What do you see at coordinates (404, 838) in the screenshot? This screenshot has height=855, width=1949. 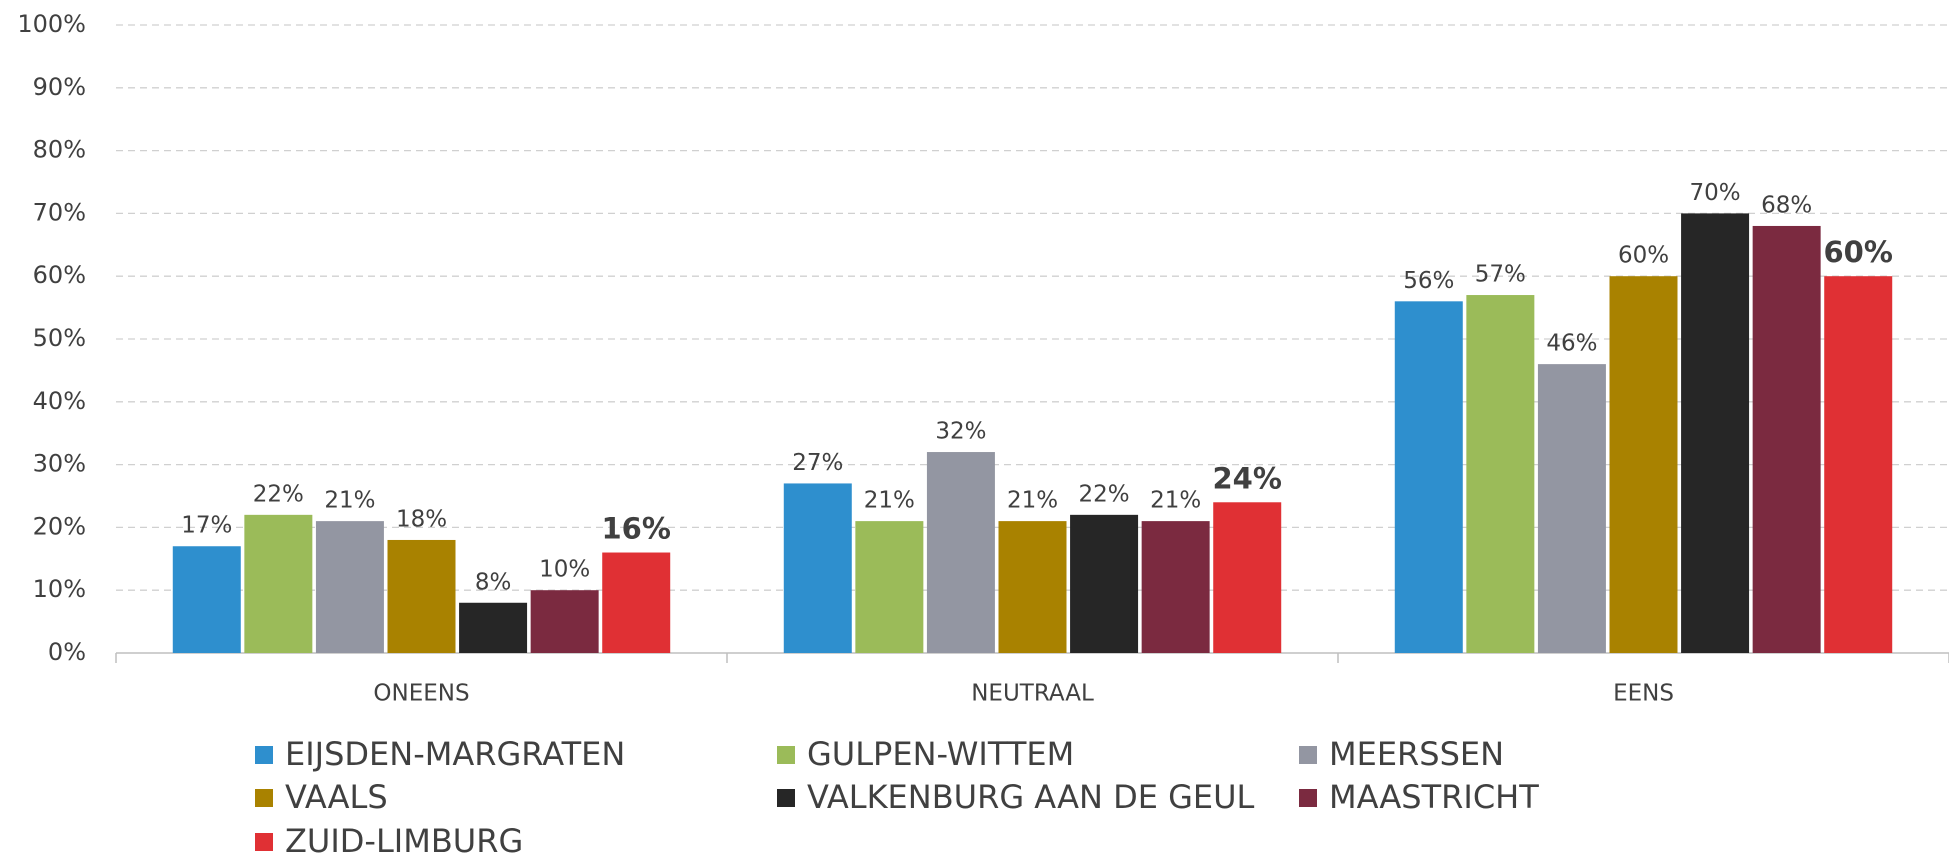 I see `legend-label: ZUID-LIMBURG` at bounding box center [404, 838].